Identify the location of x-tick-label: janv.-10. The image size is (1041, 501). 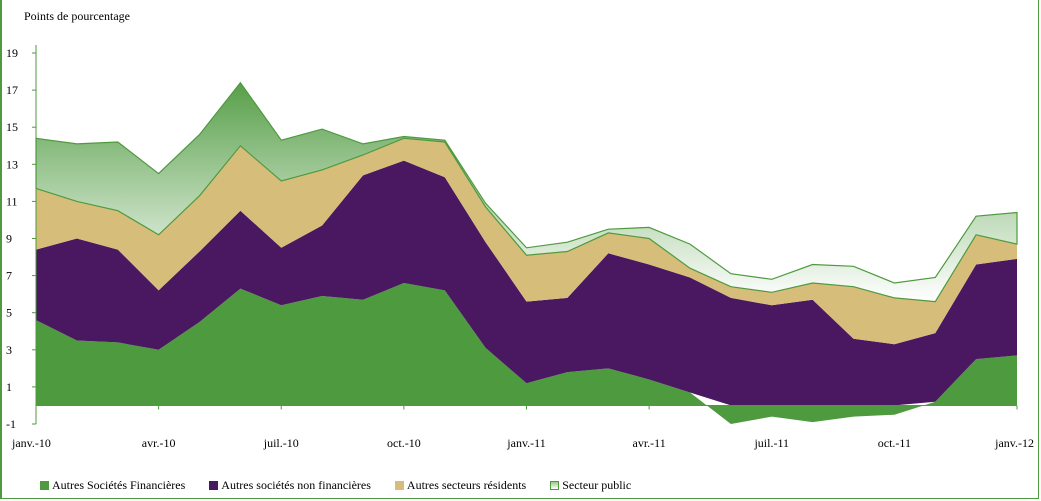
(31, 443).